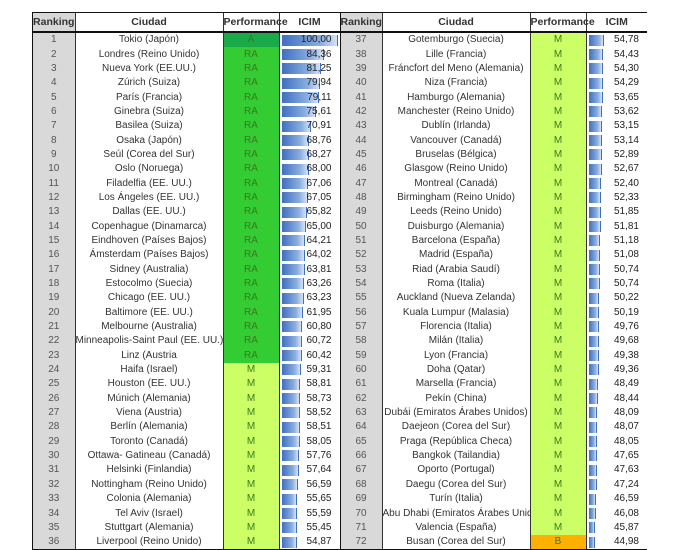 The image size is (673, 550). I want to click on icim-value: 51,18, so click(626, 240).